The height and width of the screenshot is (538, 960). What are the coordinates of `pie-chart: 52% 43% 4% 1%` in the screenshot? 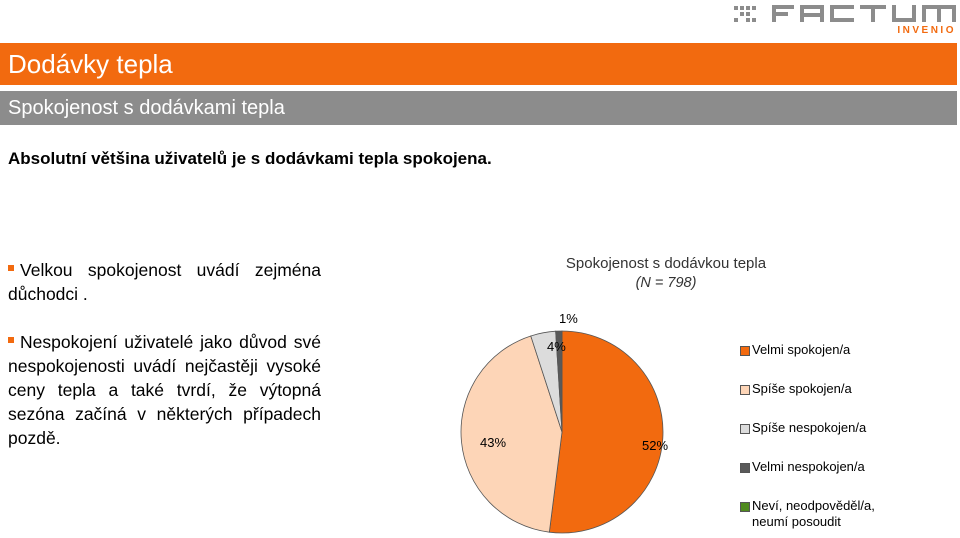 It's located at (564, 422).